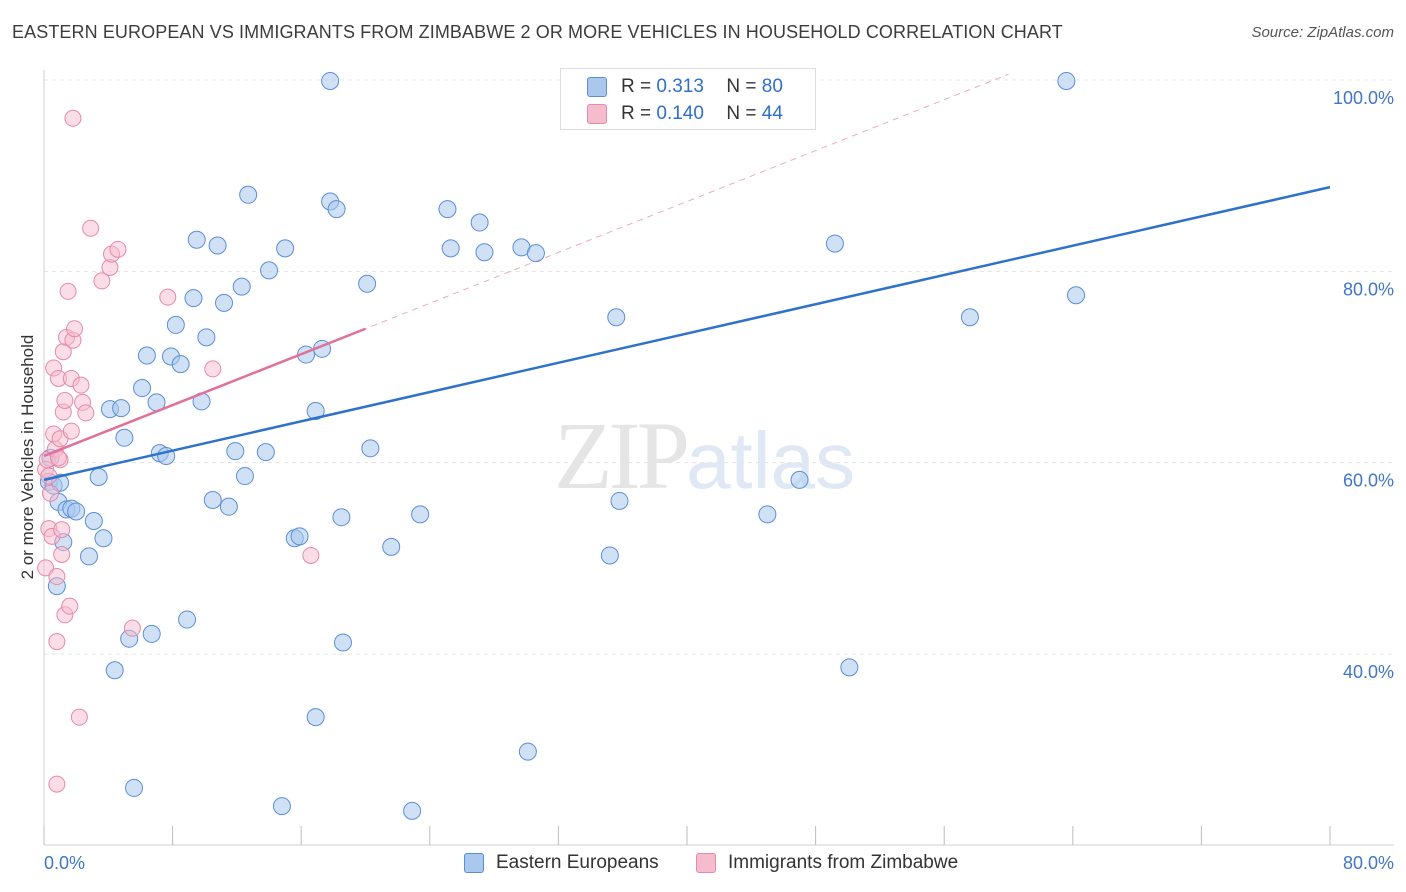 The height and width of the screenshot is (892, 1406). Describe the element at coordinates (1363, 98) in the screenshot. I see `y-tick-label: 100.0%` at that location.